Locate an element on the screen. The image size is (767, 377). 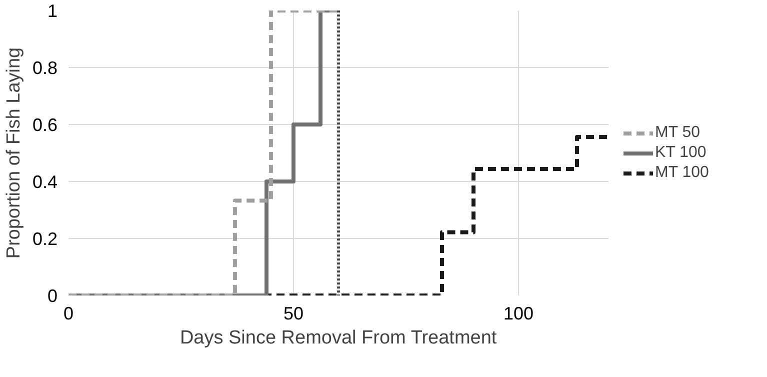
y-tick-label: 0.6 is located at coordinates (45, 125).